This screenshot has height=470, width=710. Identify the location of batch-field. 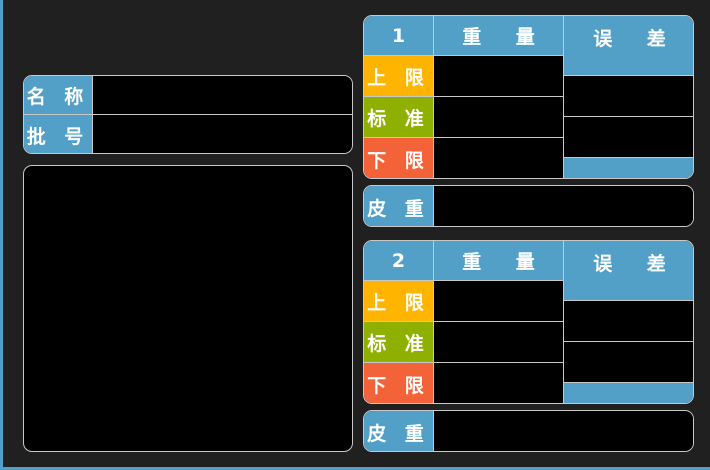
(222, 134).